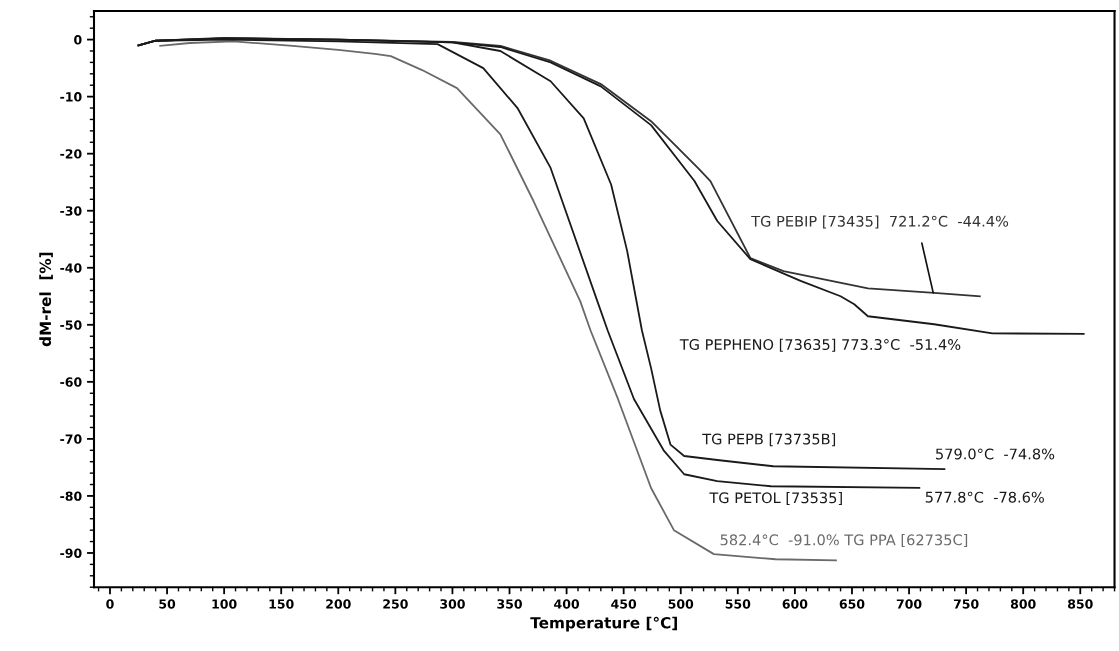 This screenshot has width=1119, height=651. I want to click on y-tick-label: -50, so click(71, 325).